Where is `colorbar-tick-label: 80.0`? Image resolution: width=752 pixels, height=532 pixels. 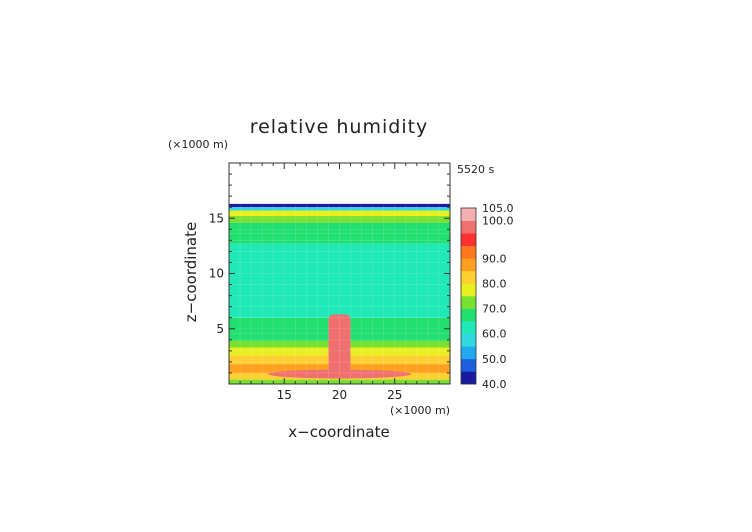 colorbar-tick-label: 80.0 is located at coordinates (494, 283).